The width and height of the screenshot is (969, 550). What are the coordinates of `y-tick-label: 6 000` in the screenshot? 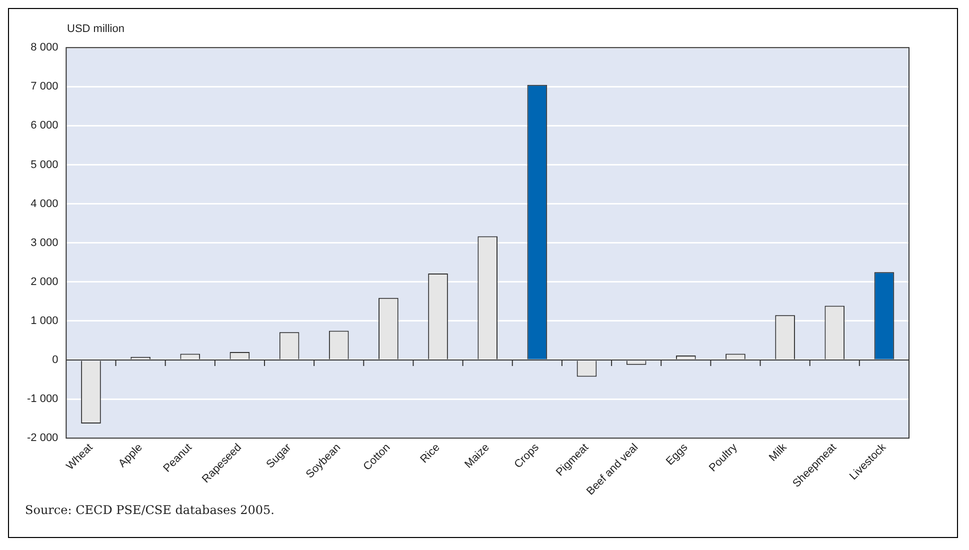 It's located at (44, 126).